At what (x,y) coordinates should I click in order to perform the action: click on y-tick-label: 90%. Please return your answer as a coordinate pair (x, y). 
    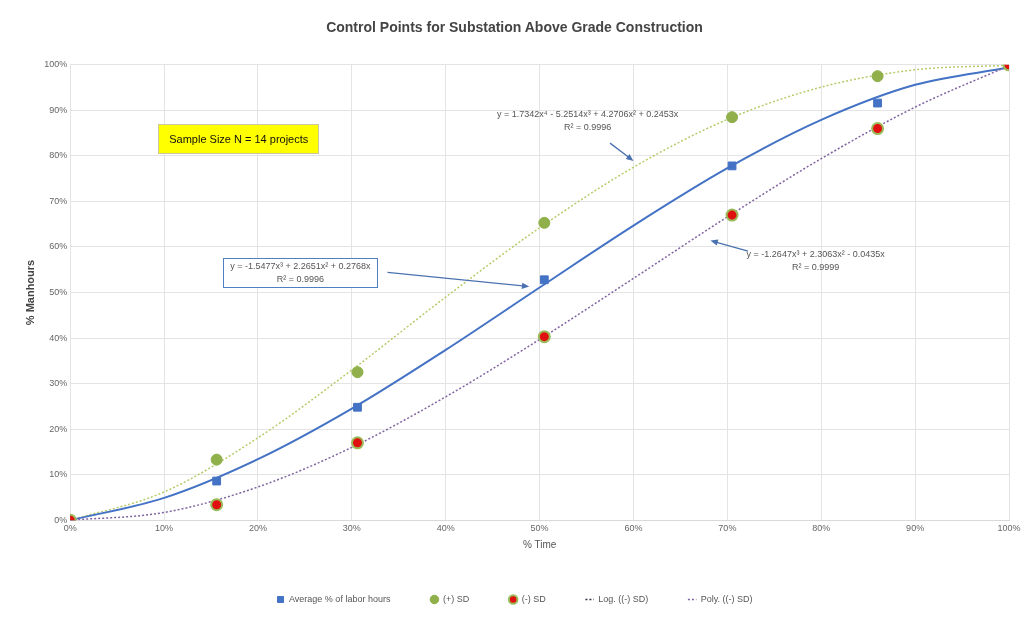
    Looking at the image, I should click on (58, 109).